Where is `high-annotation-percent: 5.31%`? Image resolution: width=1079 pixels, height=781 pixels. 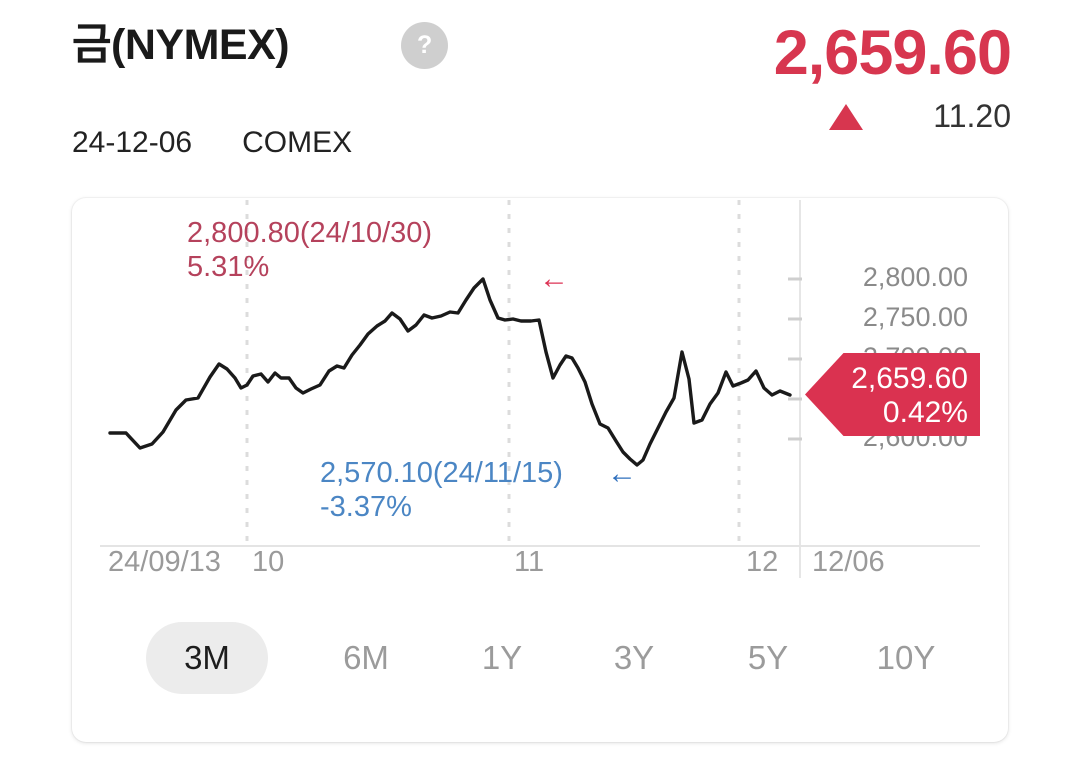 high-annotation-percent: 5.31% is located at coordinates (228, 267).